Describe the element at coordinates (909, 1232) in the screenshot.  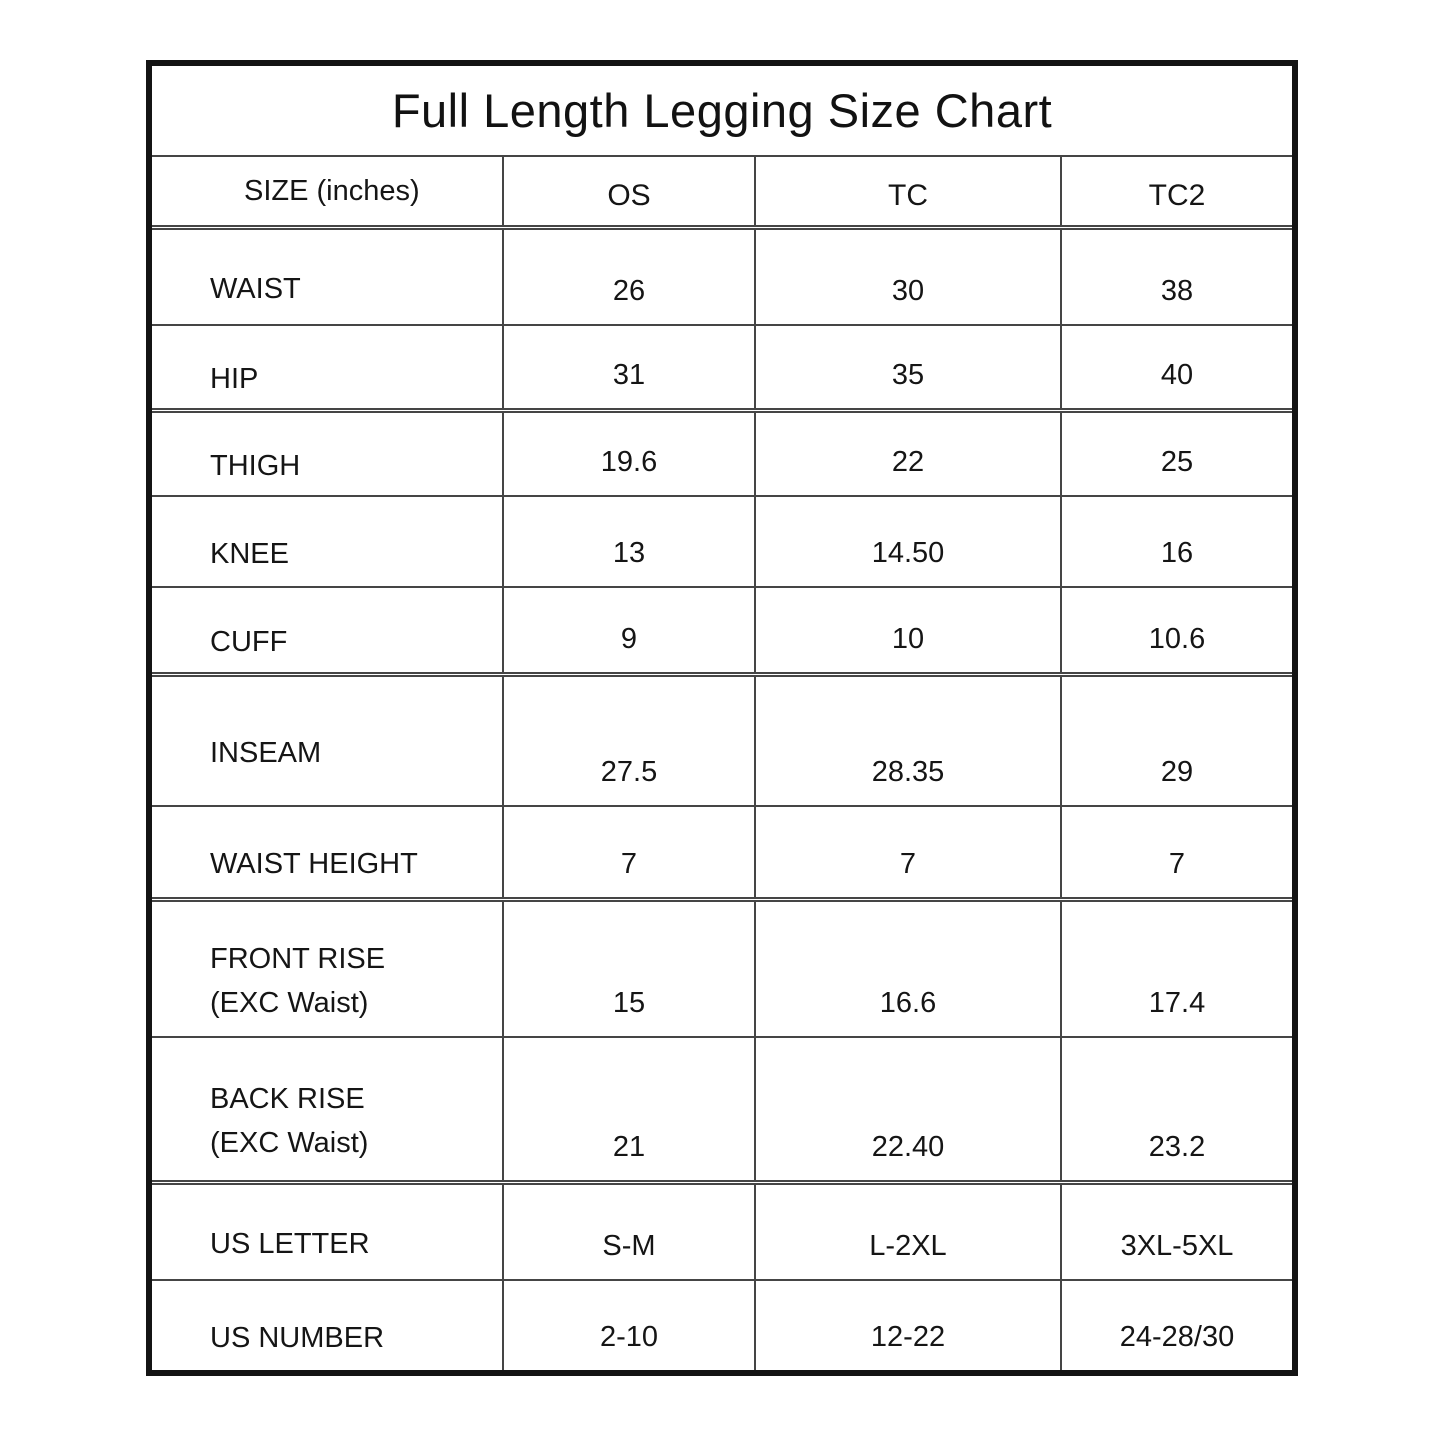
I see `cell-us-letter-tc: L-2XL` at that location.